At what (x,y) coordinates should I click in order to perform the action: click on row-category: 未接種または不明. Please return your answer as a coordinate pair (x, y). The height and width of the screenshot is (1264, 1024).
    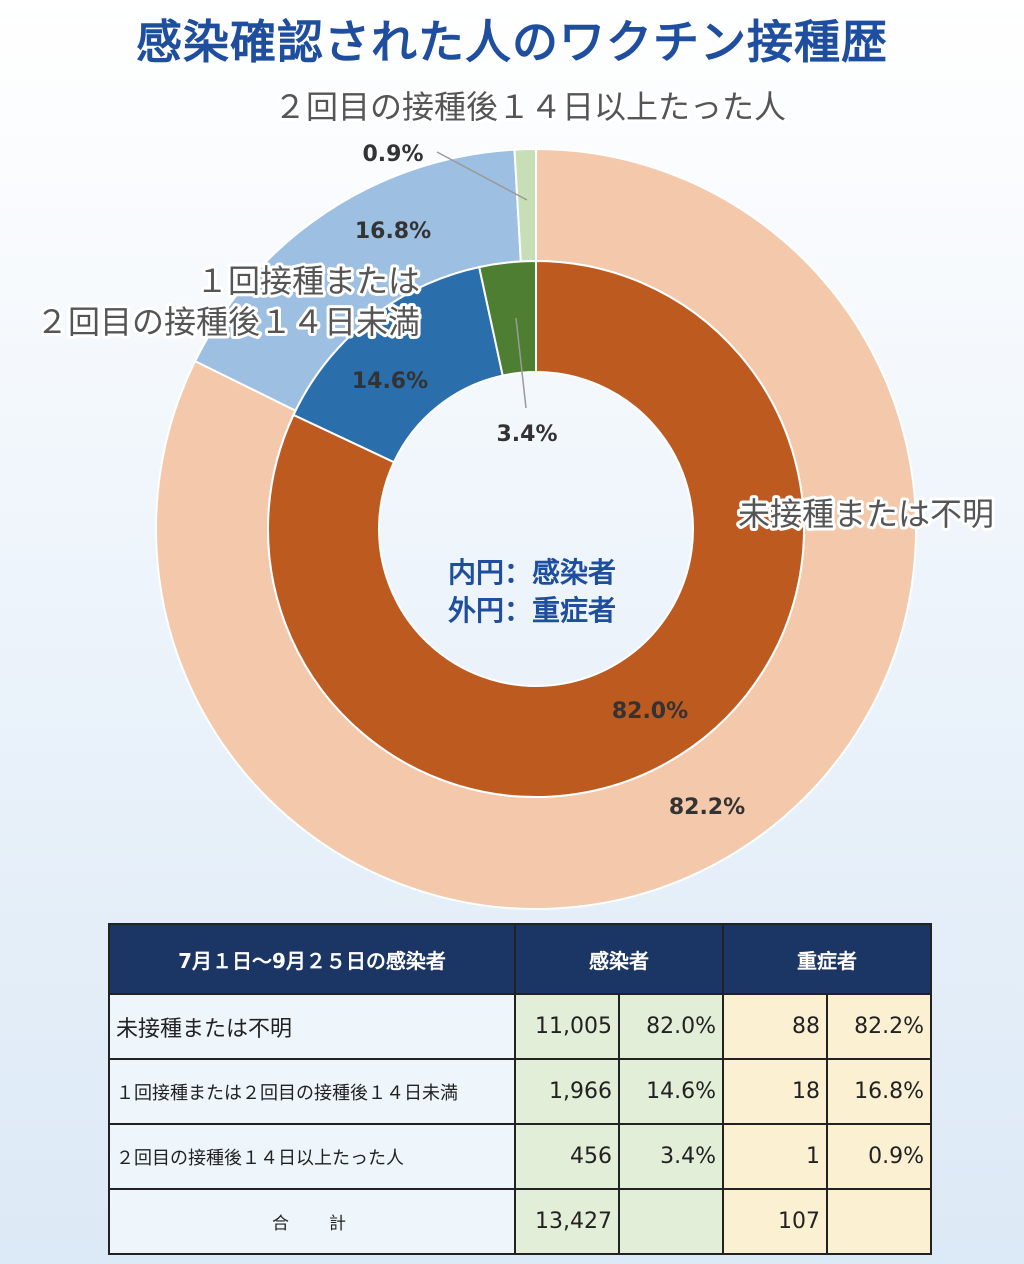
    Looking at the image, I should click on (312, 1026).